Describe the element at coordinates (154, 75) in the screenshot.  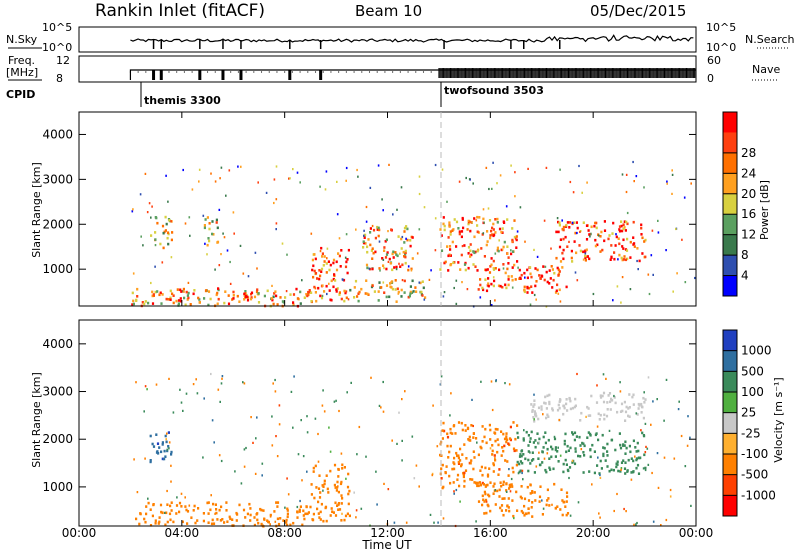
I see `freq-gap` at that location.